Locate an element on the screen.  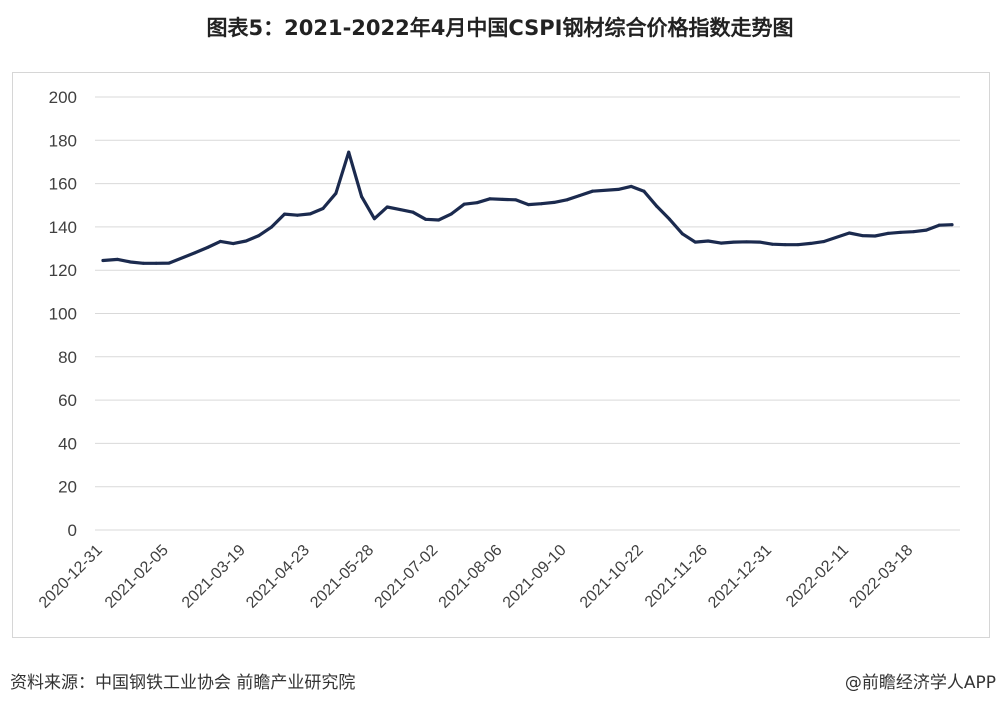
y-tick-label: 80 is located at coordinates (67, 357).